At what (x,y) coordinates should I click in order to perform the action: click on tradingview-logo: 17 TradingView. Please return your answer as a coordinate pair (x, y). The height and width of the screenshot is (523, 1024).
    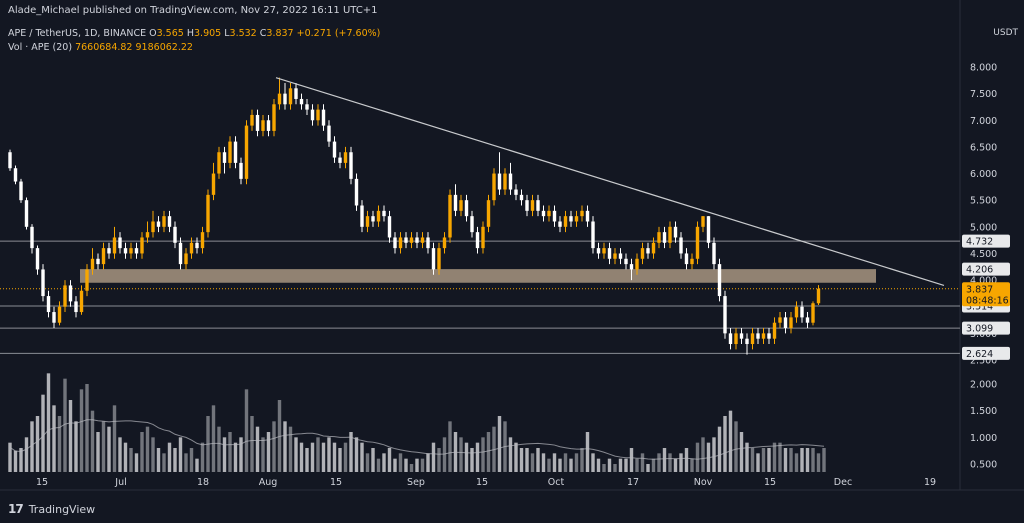
    Looking at the image, I should click on (51, 509).